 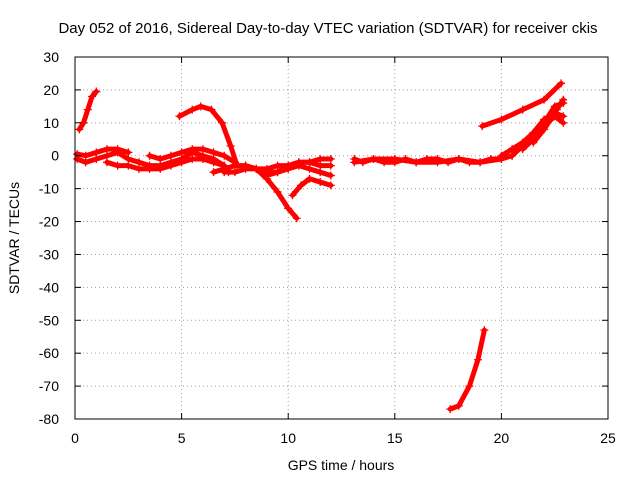 What do you see at coordinates (608, 438) in the screenshot?
I see `x-tick-label: 25` at bounding box center [608, 438].